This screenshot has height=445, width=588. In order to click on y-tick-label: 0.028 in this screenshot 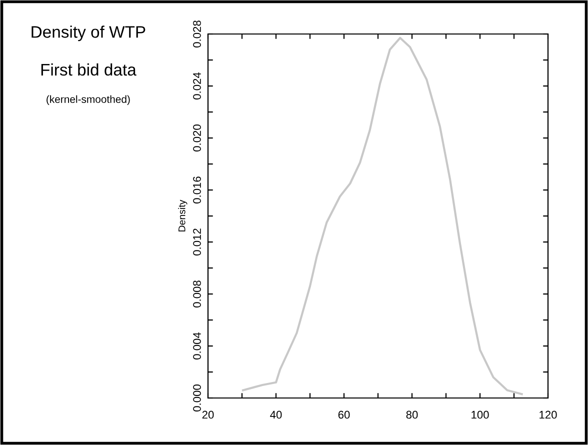, I will do `click(197, 34)`.